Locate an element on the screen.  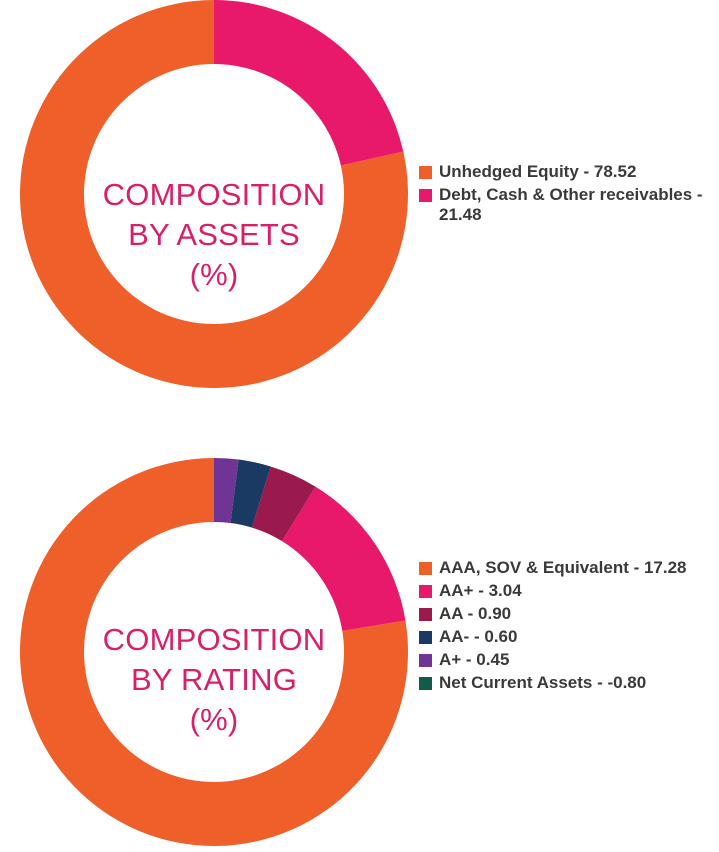
legend-item-unhedged-equity: Unhedged Equity - 78.52 is located at coordinates (567, 172).